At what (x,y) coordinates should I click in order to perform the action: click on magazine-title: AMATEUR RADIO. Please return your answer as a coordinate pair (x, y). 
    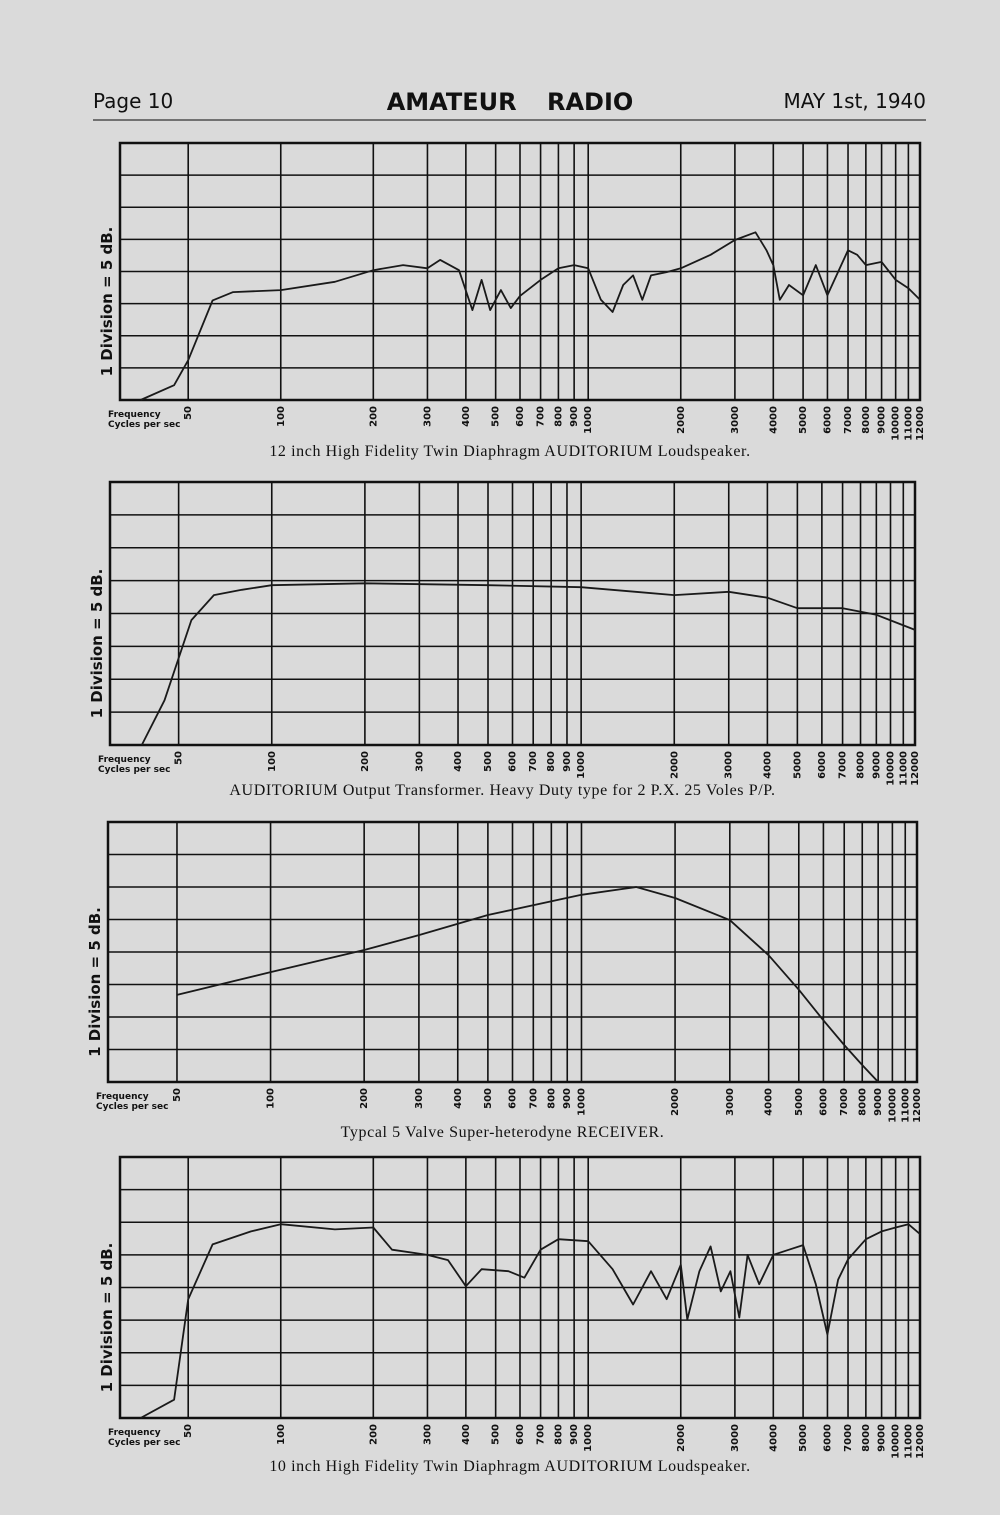
    Looking at the image, I should click on (510, 102).